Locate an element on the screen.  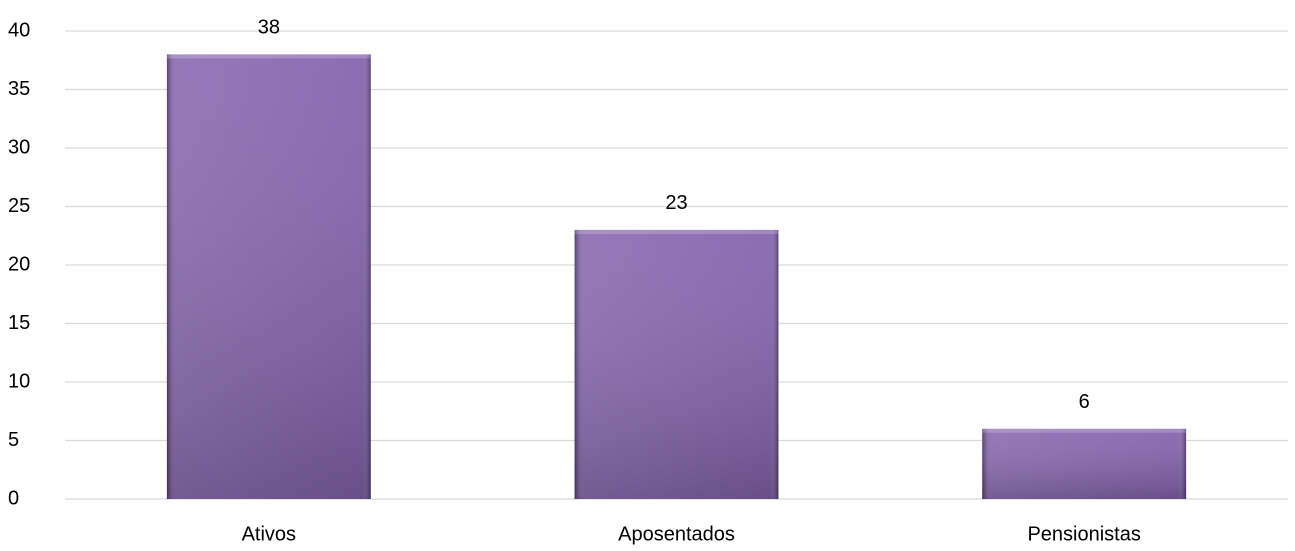
data-label: 6 is located at coordinates (1084, 402).